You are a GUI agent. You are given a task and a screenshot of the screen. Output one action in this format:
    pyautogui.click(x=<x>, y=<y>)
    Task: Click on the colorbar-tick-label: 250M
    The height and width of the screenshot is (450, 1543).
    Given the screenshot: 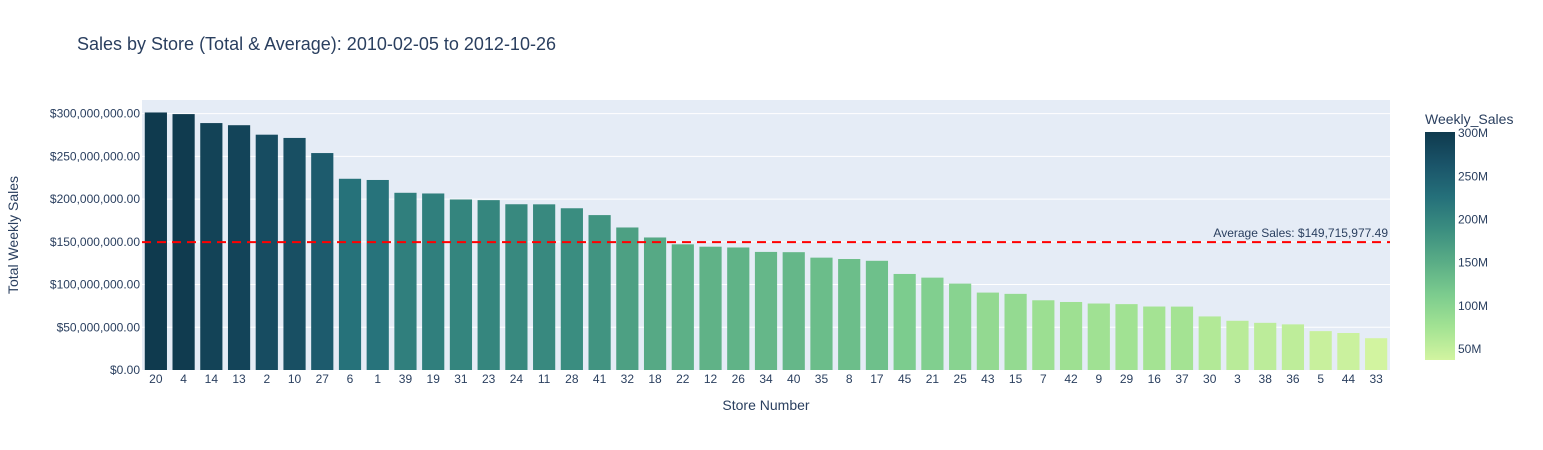 What is the action you would take?
    pyautogui.click(x=1473, y=176)
    